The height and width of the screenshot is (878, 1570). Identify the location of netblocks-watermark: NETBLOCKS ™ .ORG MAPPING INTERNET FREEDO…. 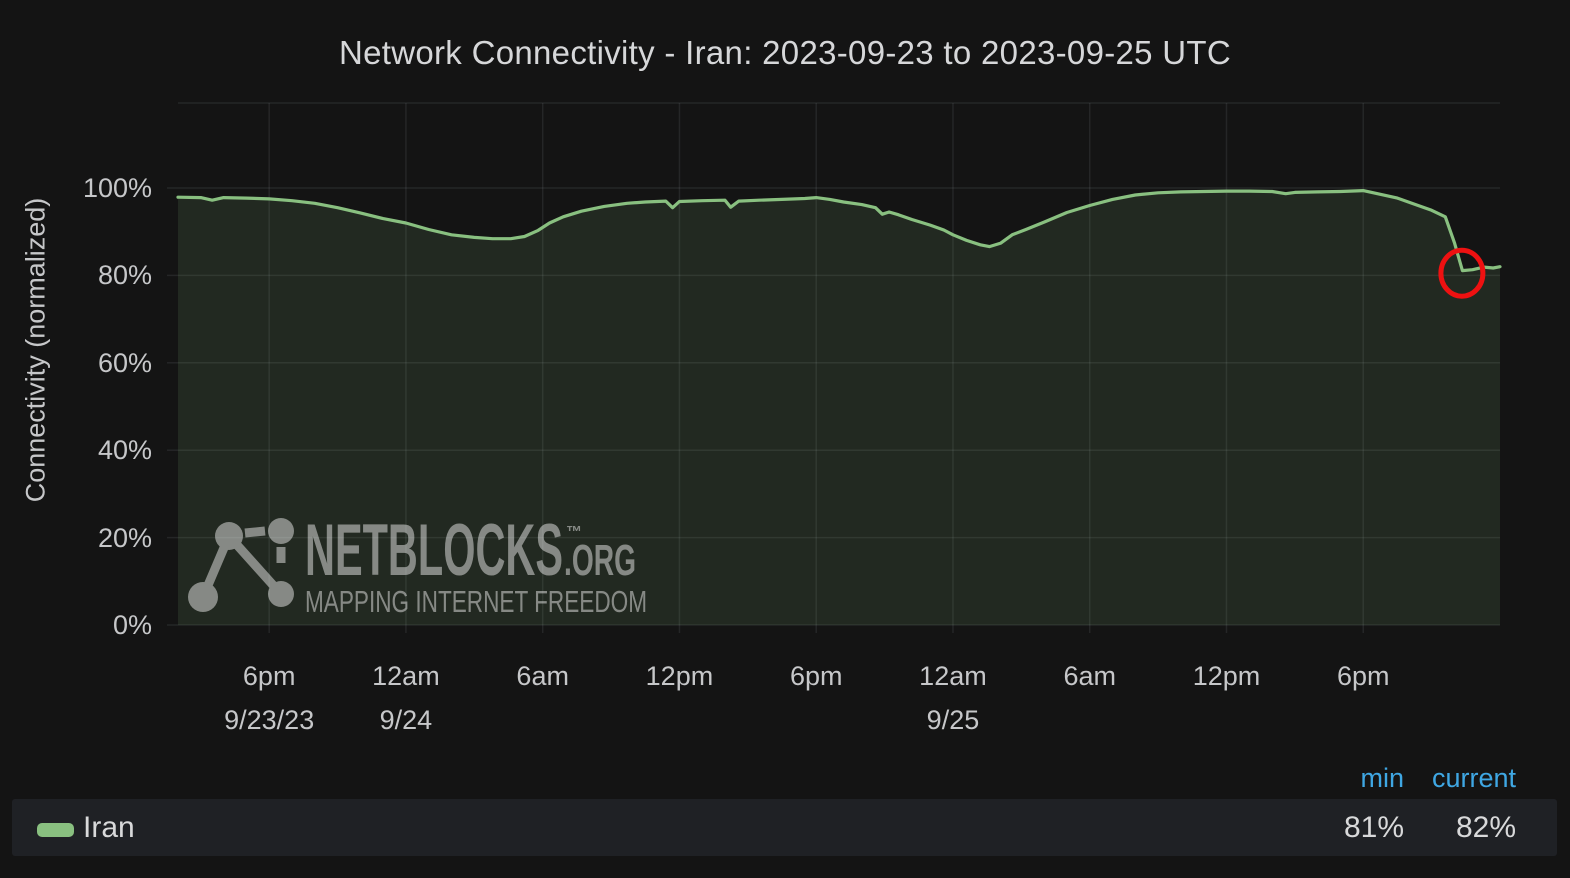
(417, 566).